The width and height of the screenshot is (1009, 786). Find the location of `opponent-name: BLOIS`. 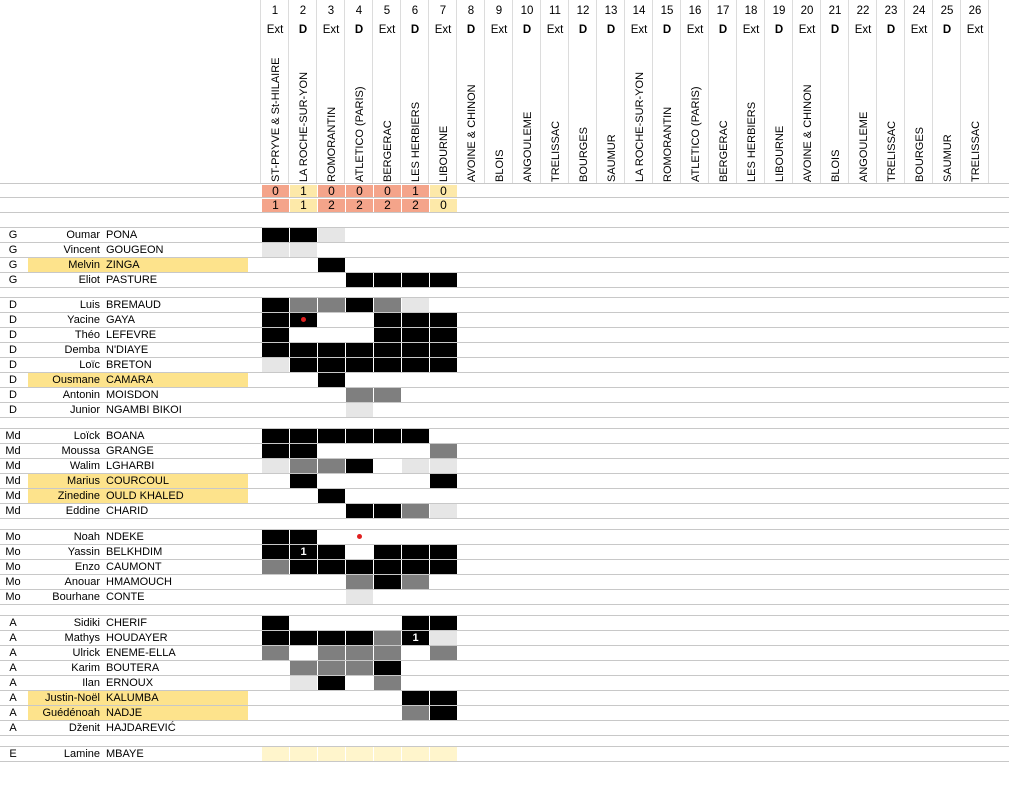

opponent-name: BLOIS is located at coordinates (836, 165).